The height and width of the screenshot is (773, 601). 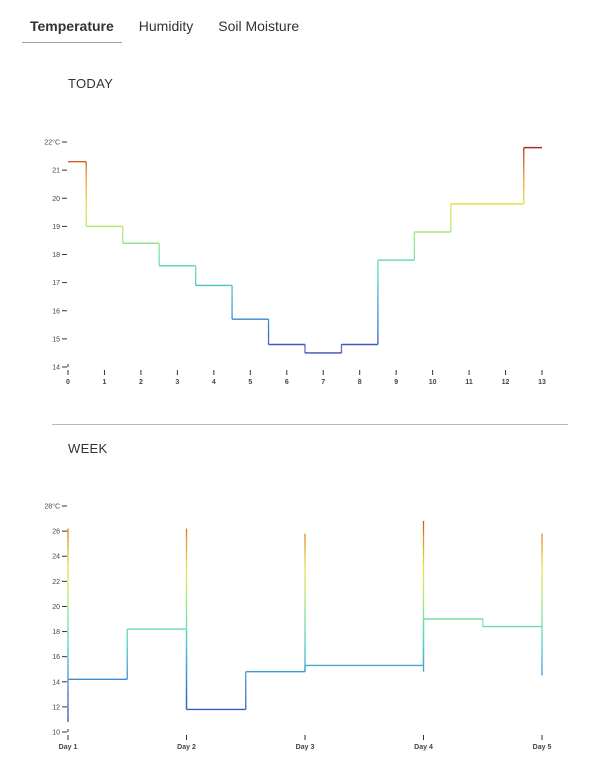 What do you see at coordinates (56, 557) in the screenshot?
I see `y-tick-label: 24` at bounding box center [56, 557].